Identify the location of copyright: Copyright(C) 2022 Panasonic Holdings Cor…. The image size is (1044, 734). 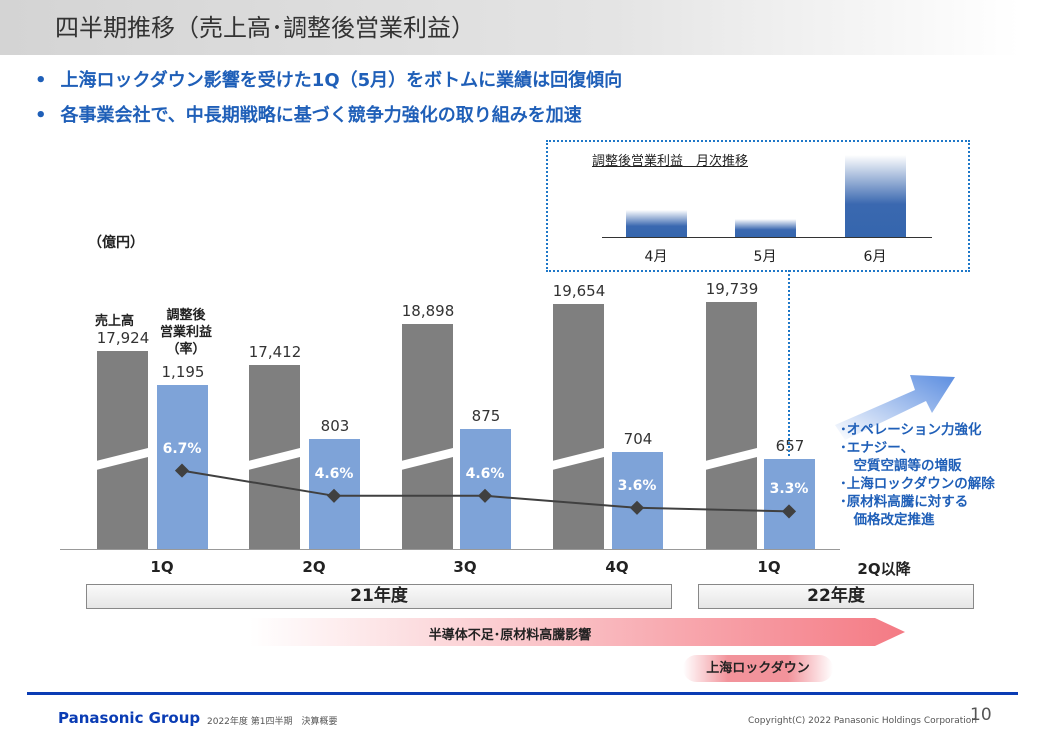
(862, 721).